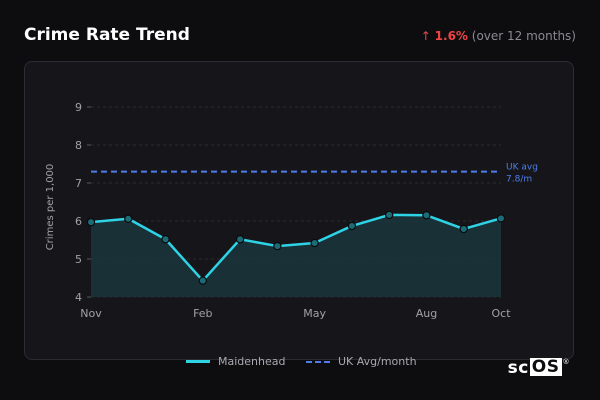 This screenshot has height=400, width=600. What do you see at coordinates (198, 361) in the screenshot?
I see `legend-swatch-solid` at bounding box center [198, 361].